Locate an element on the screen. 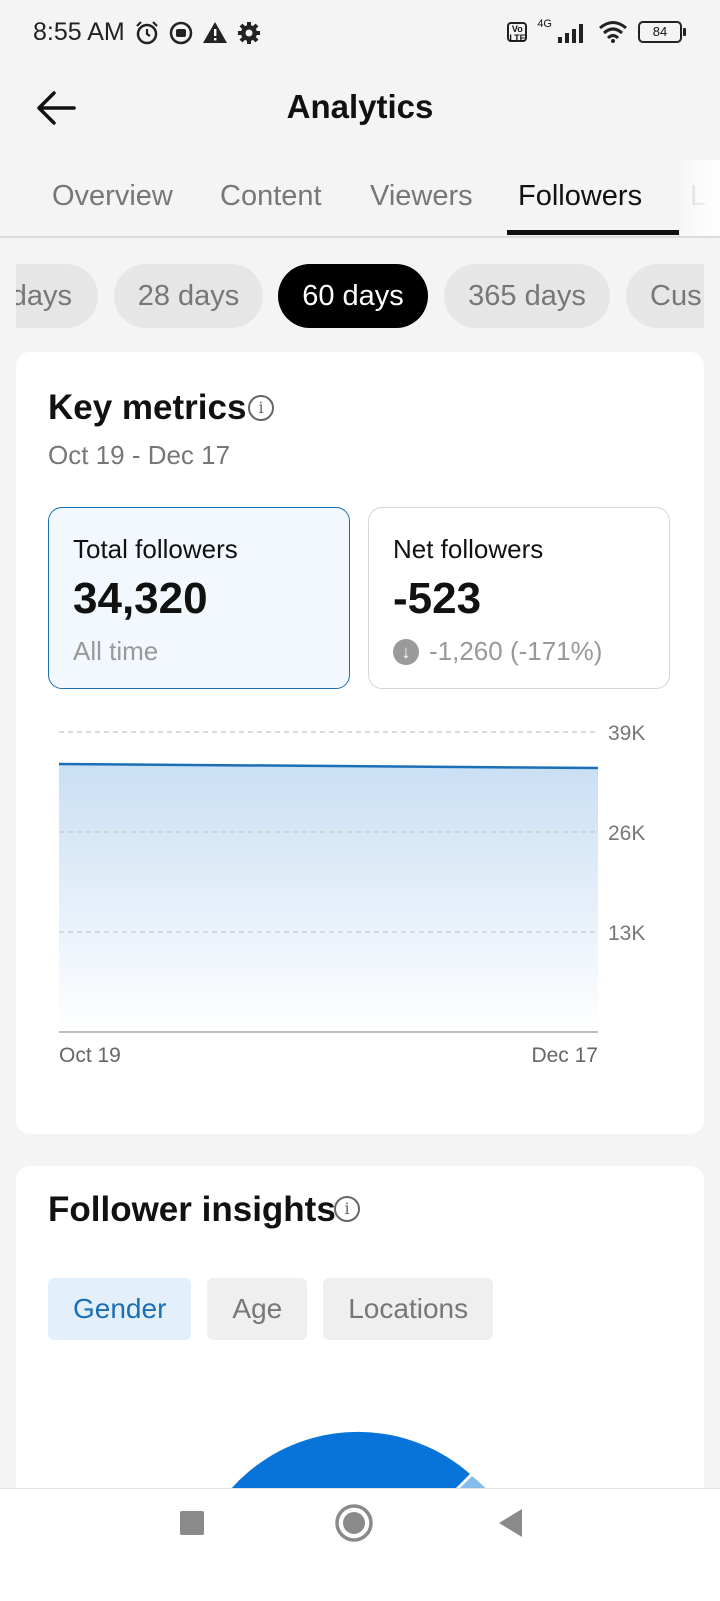 The width and height of the screenshot is (720, 1601). metric-value: 34,320 is located at coordinates (140, 598).